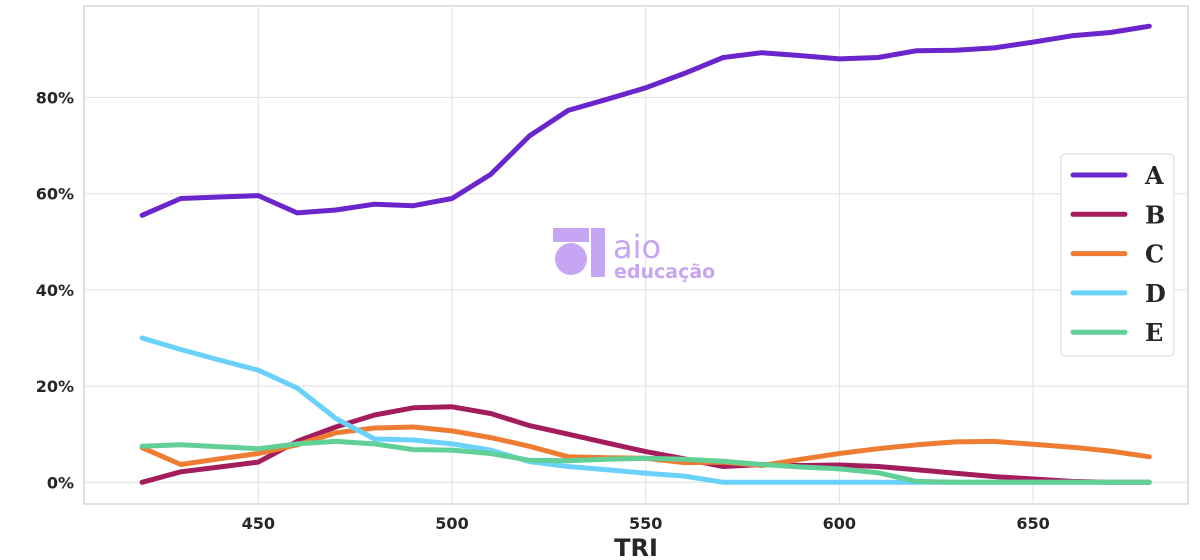 The height and width of the screenshot is (560, 1200). Describe the element at coordinates (55, 194) in the screenshot. I see `y-tick-label: 60%` at that location.